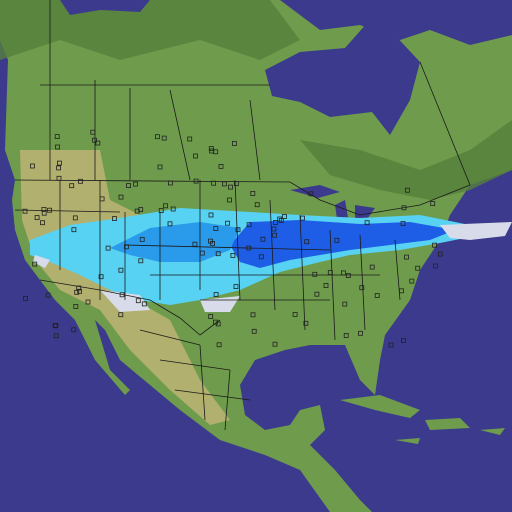 This screenshot has height=512, width=512. What do you see at coordinates (242, 197) in the screenshot?
I see `us-canada-border` at bounding box center [242, 197].